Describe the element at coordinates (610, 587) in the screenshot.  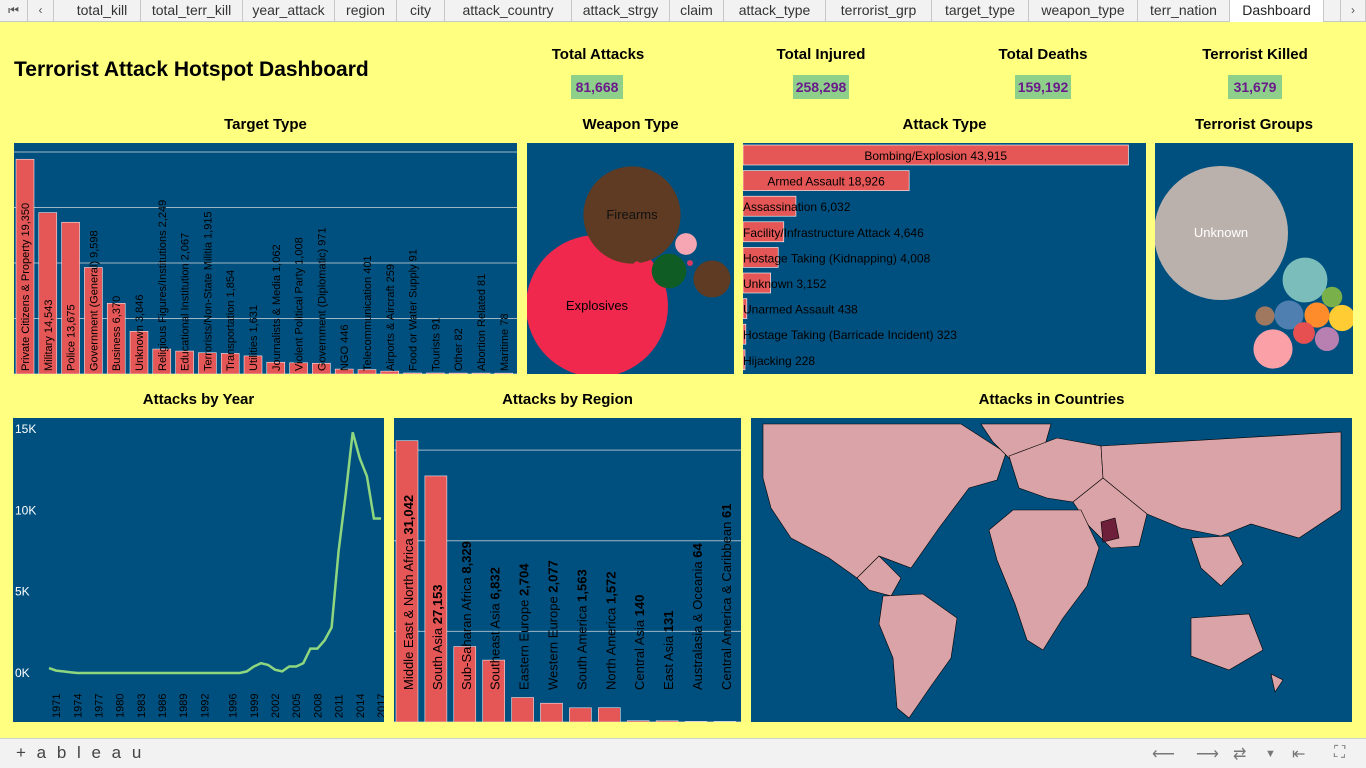
I see `region-value: 1,572` at that location.